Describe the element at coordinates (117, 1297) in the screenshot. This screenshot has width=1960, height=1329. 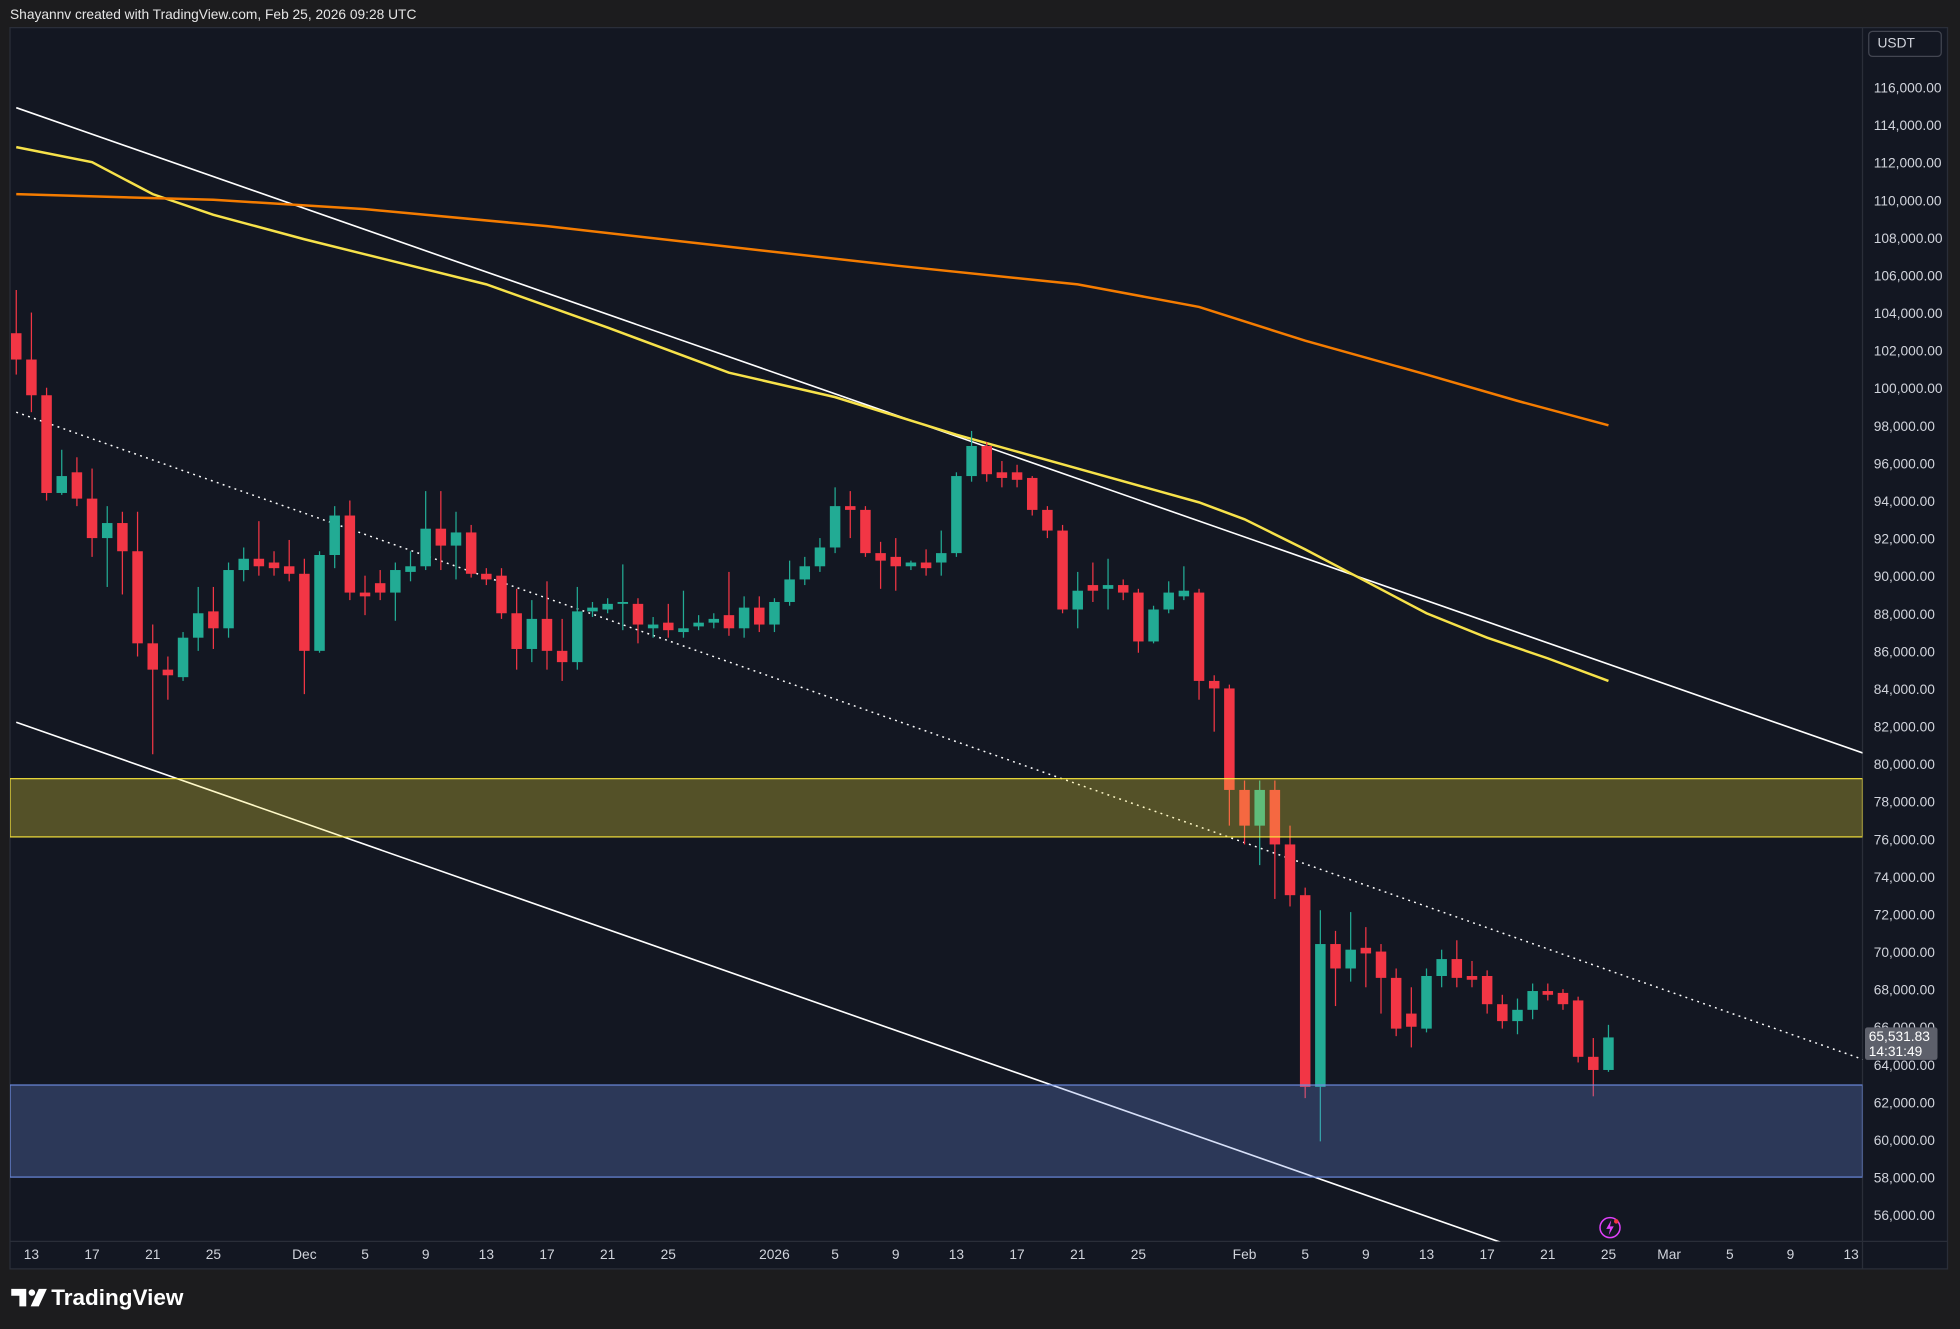
I see `brand-name: TradingView` at that location.